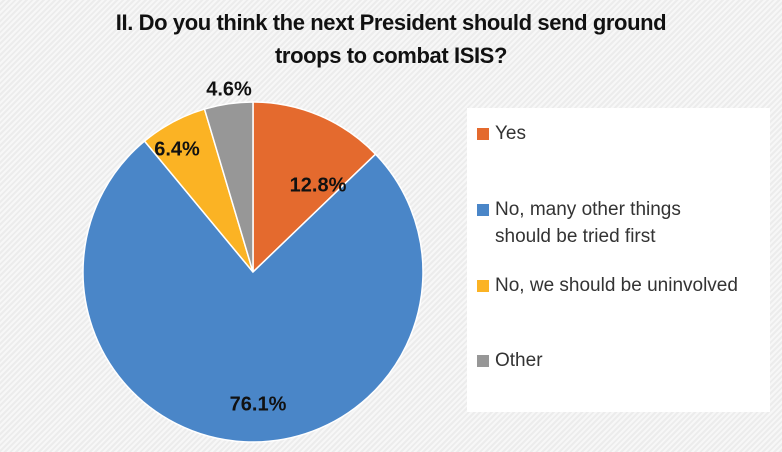 The image size is (782, 452). I want to click on data-label-yes: 12.8%, so click(318, 185).